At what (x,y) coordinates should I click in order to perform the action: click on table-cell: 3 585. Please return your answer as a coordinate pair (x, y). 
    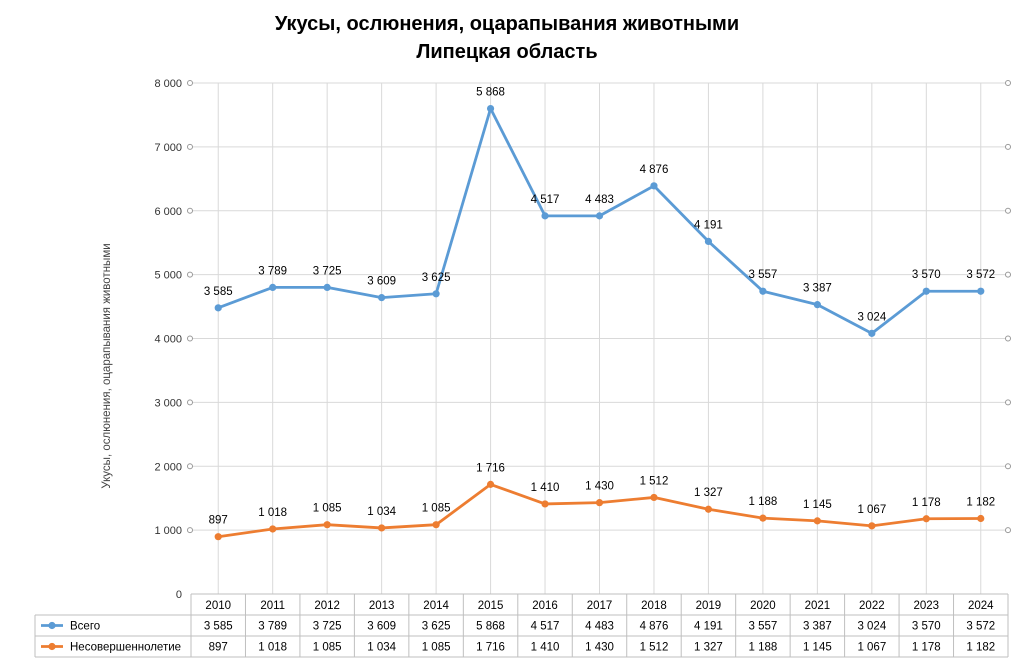
    Looking at the image, I should click on (218, 627).